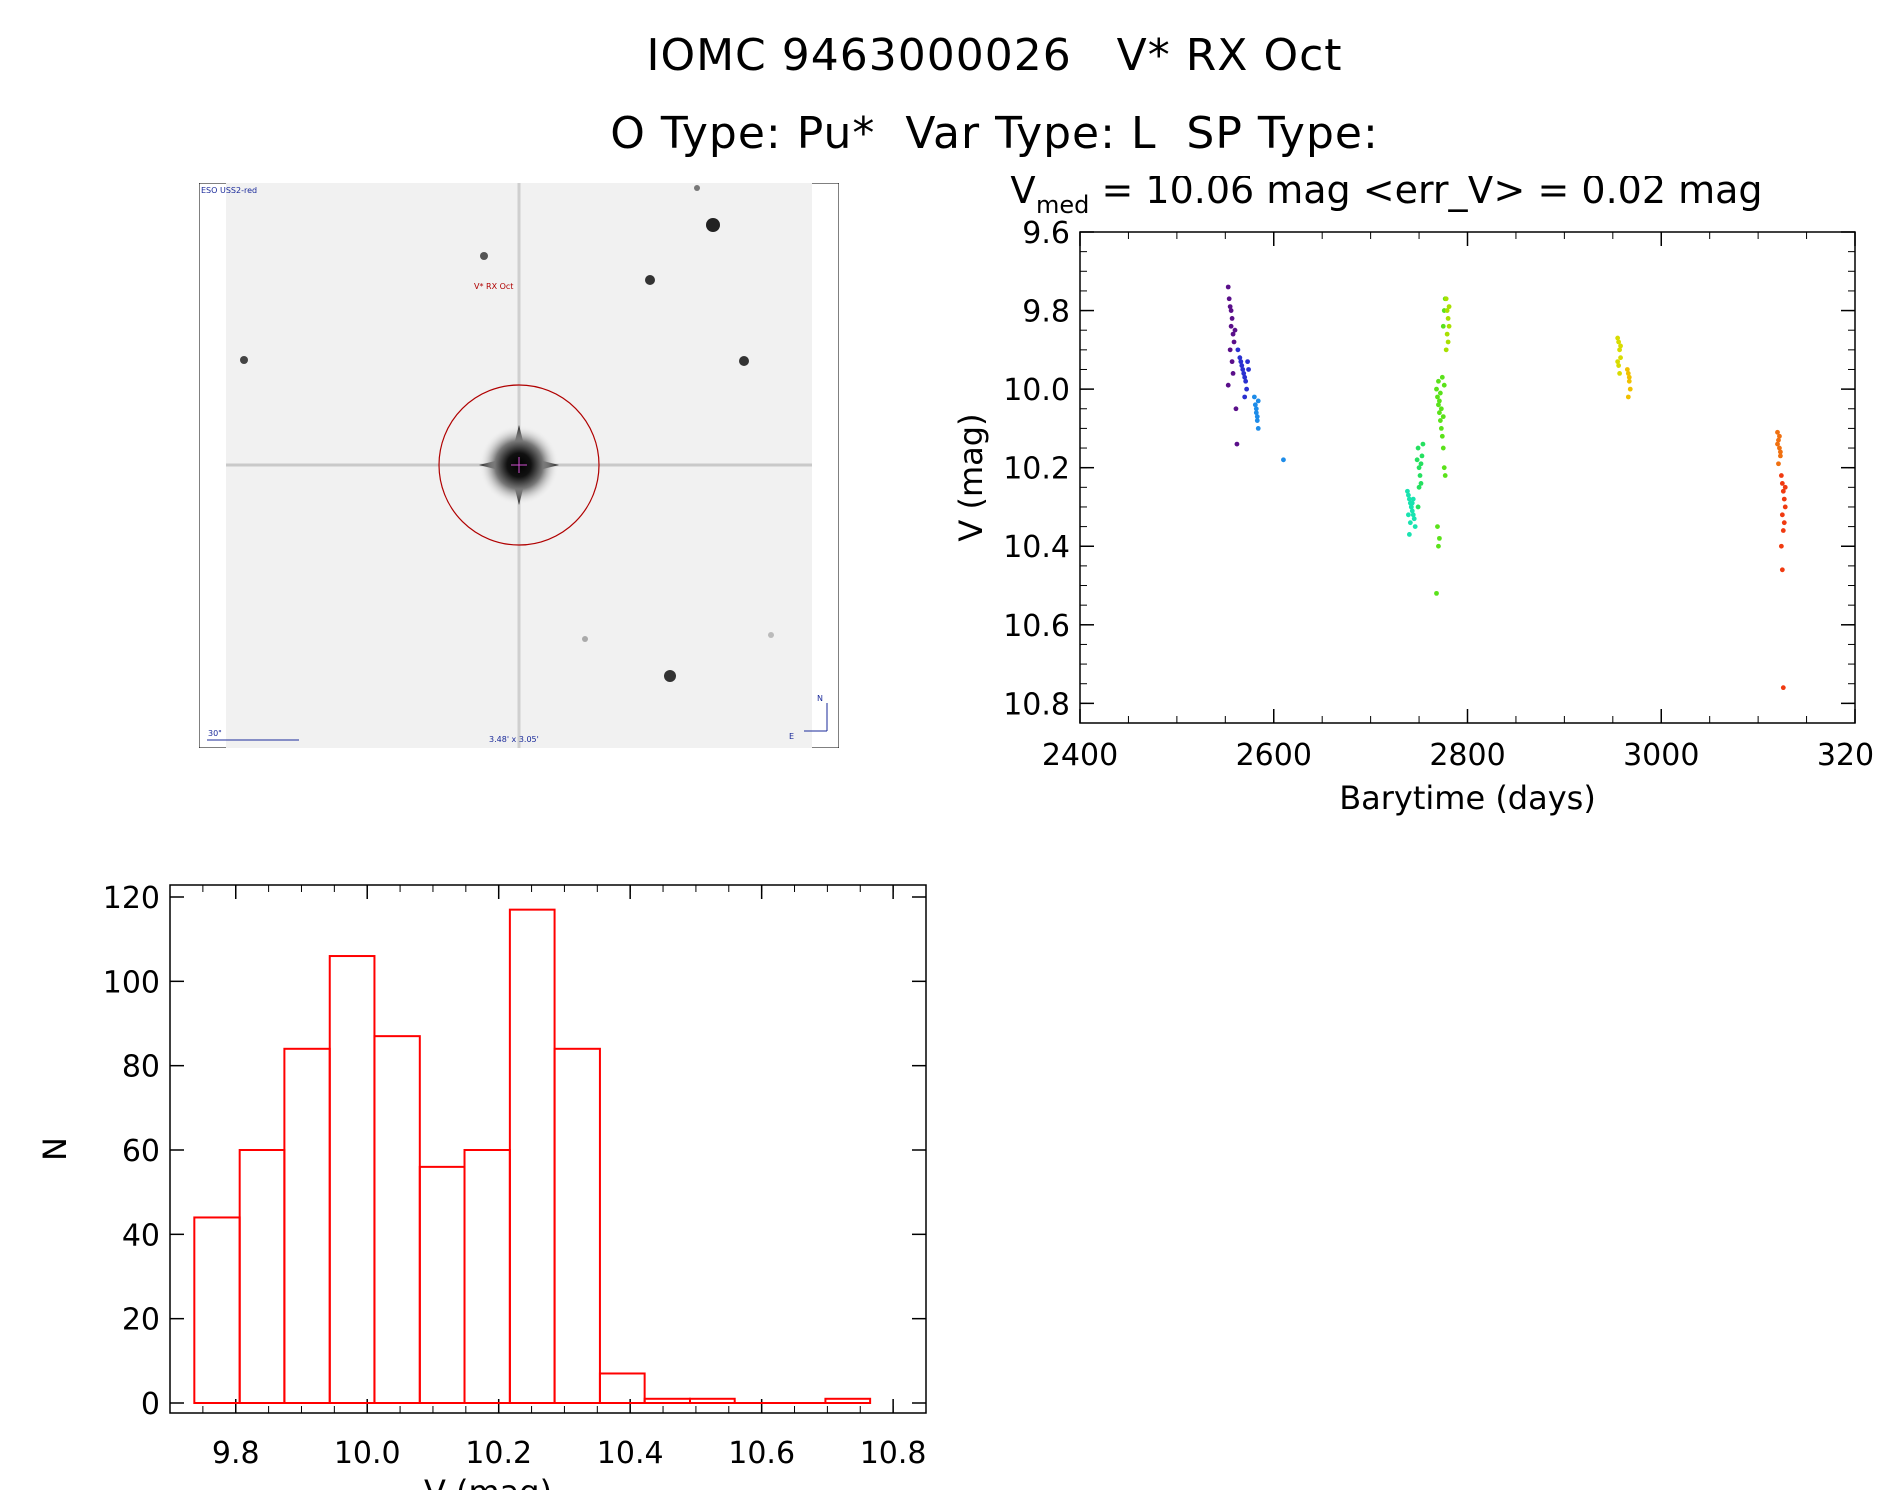 This screenshot has width=1889, height=1494. I want to click on x-tick-label: 2600, so click(1274, 755).